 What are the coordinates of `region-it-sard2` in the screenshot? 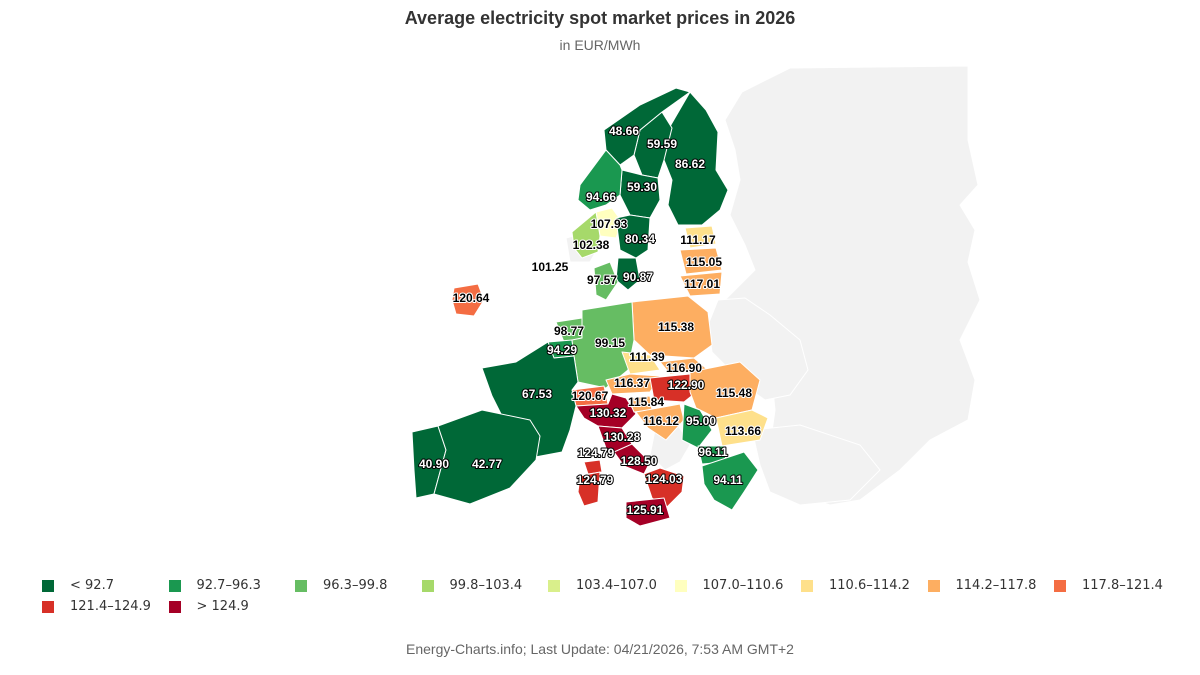 It's located at (589, 489).